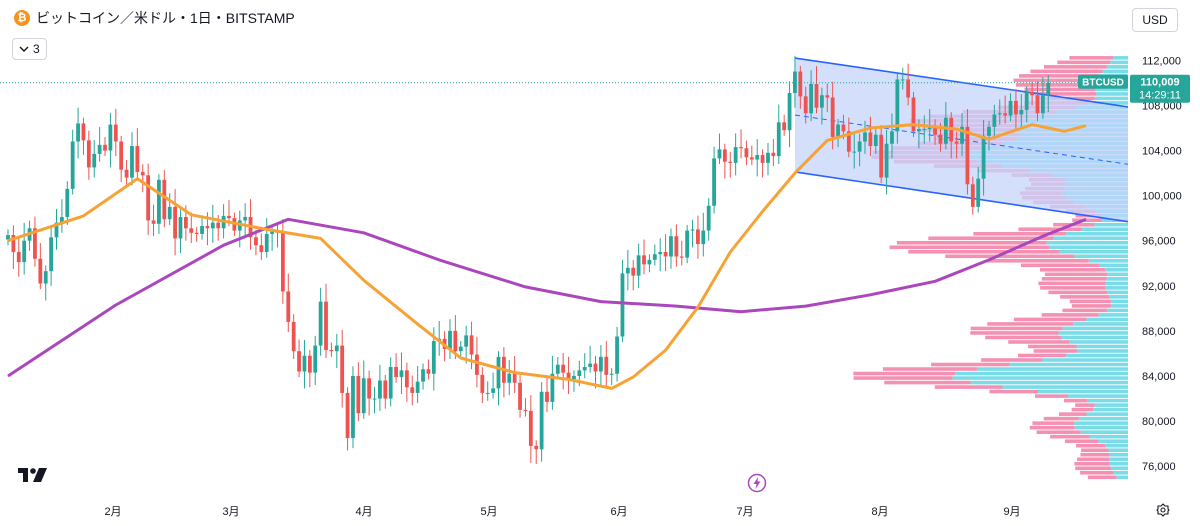 The image size is (1200, 526). What do you see at coordinates (29, 49) in the screenshot?
I see `indicators-toggle-button: 3` at bounding box center [29, 49].